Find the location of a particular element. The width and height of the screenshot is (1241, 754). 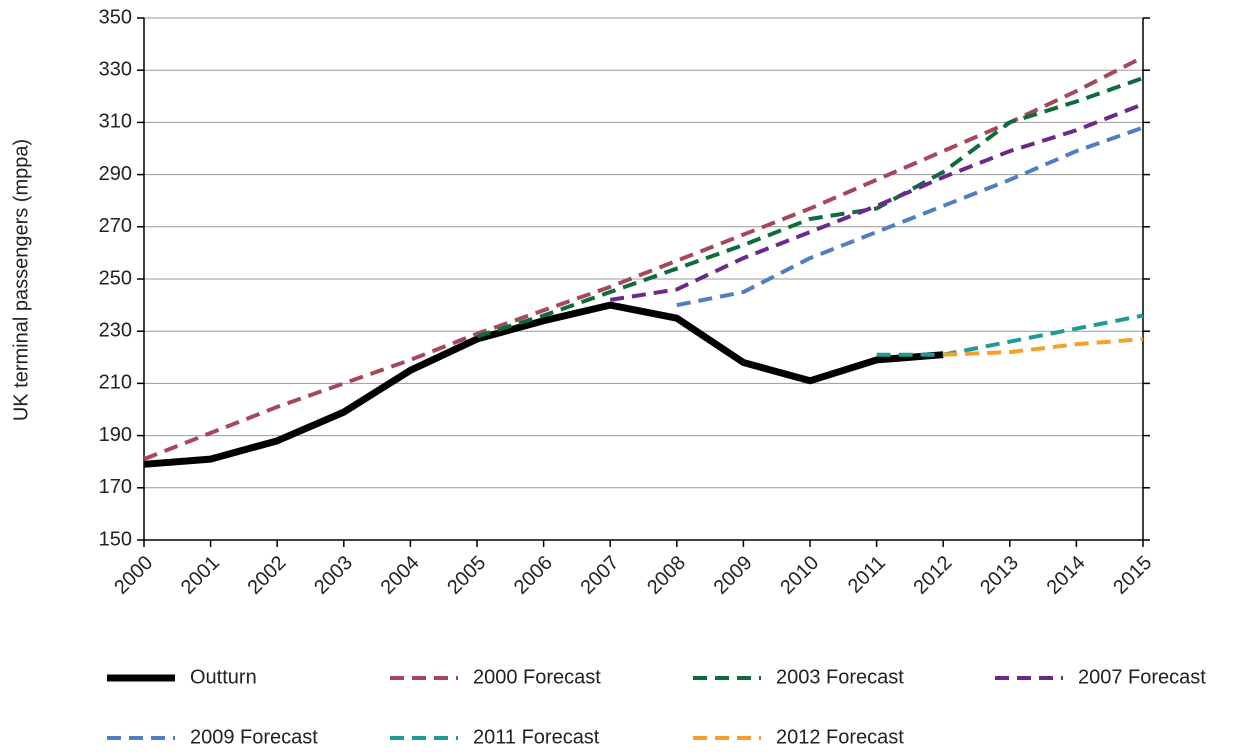

legend-label: Outturn is located at coordinates (223, 677).